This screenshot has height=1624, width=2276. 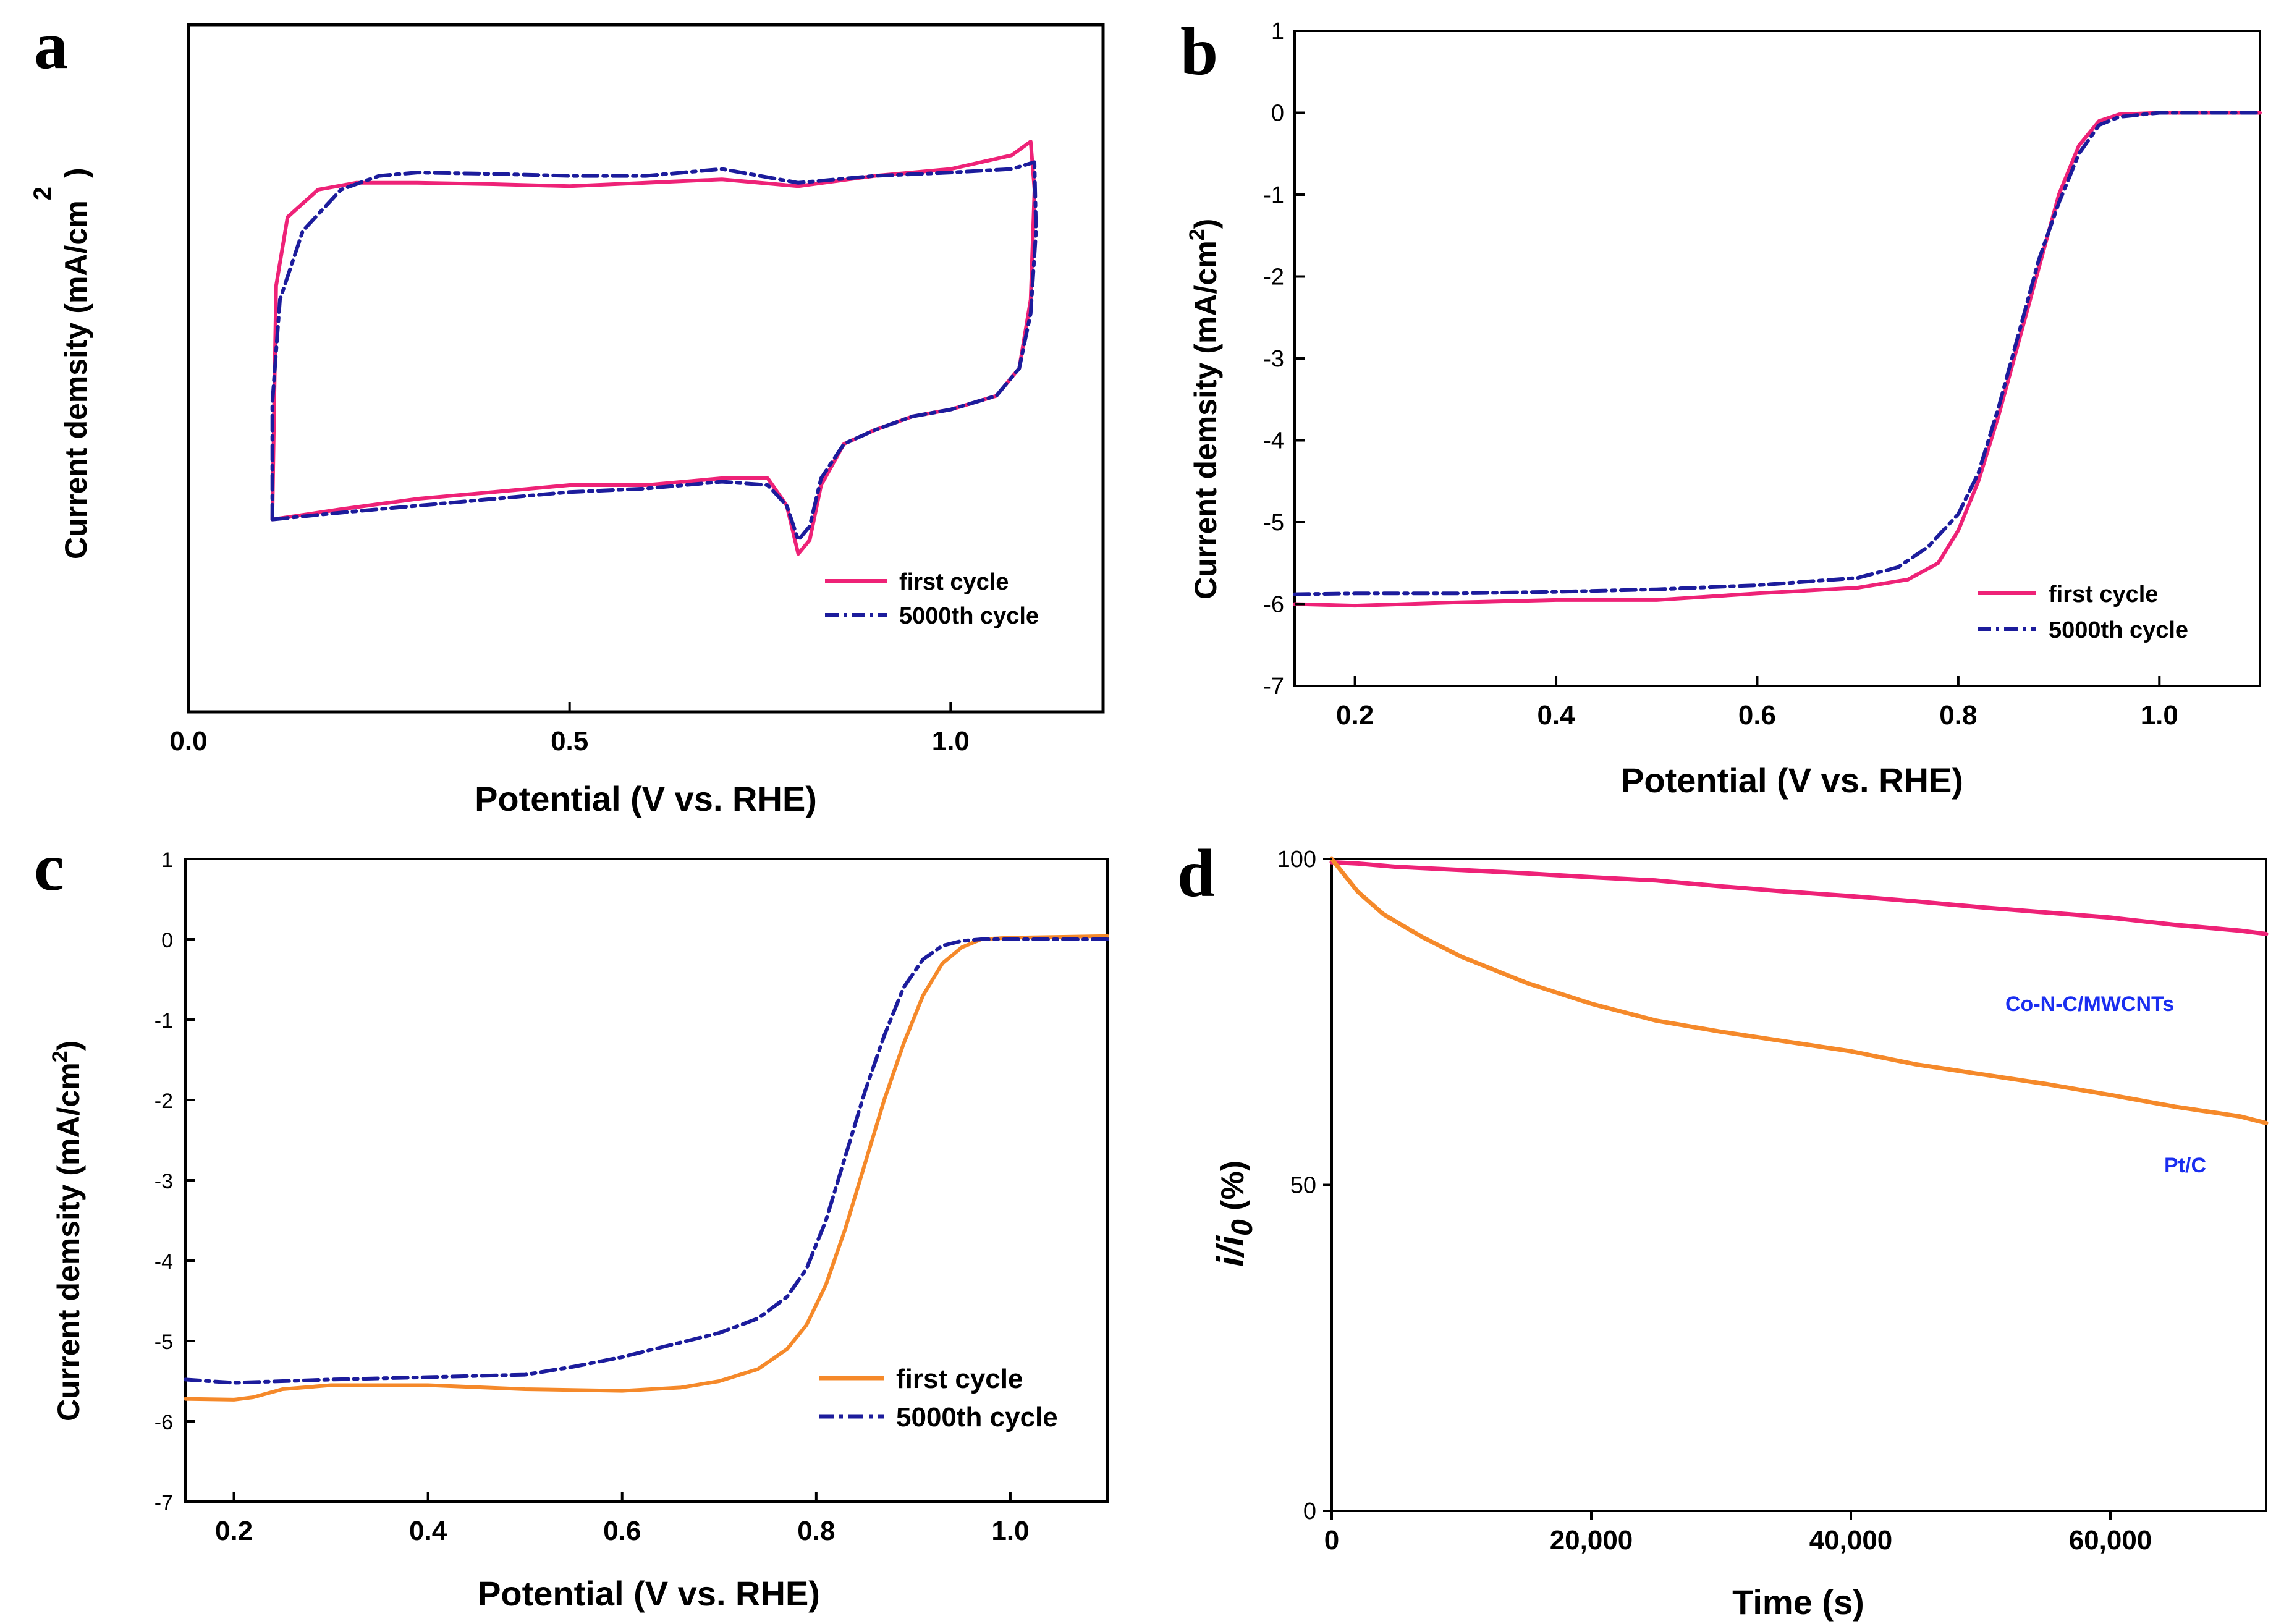 I want to click on x-tick-label-b: 0.2, so click(x=1355, y=715).